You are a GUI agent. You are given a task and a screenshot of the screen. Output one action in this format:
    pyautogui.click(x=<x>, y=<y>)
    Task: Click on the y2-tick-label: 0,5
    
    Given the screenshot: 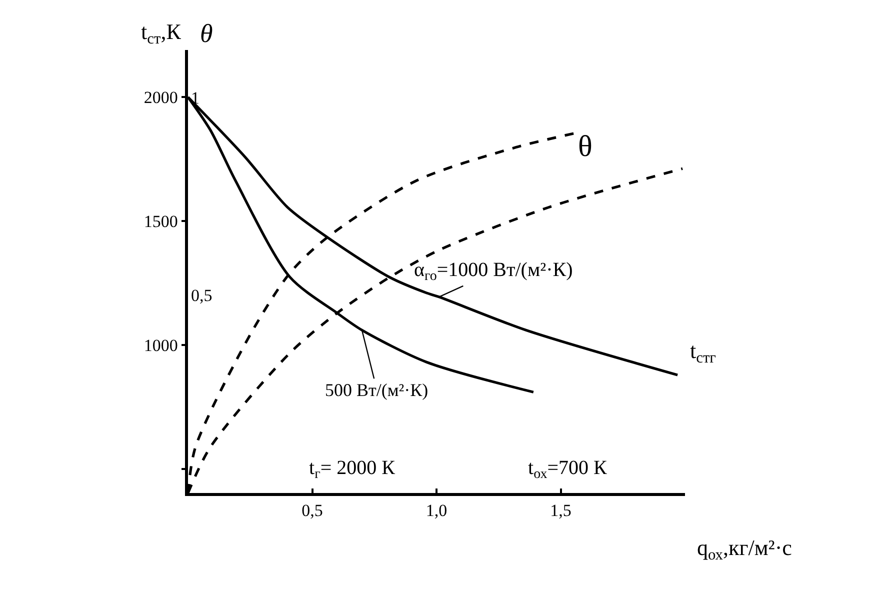 What is the action you would take?
    pyautogui.click(x=201, y=296)
    